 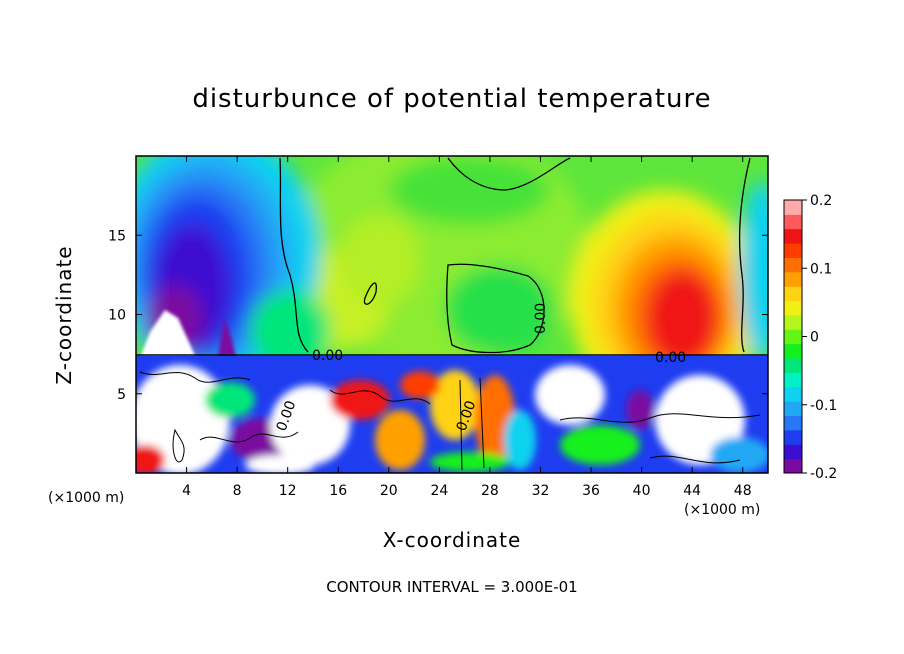 What do you see at coordinates (591, 491) in the screenshot?
I see `x-tick-label: 36` at bounding box center [591, 491].